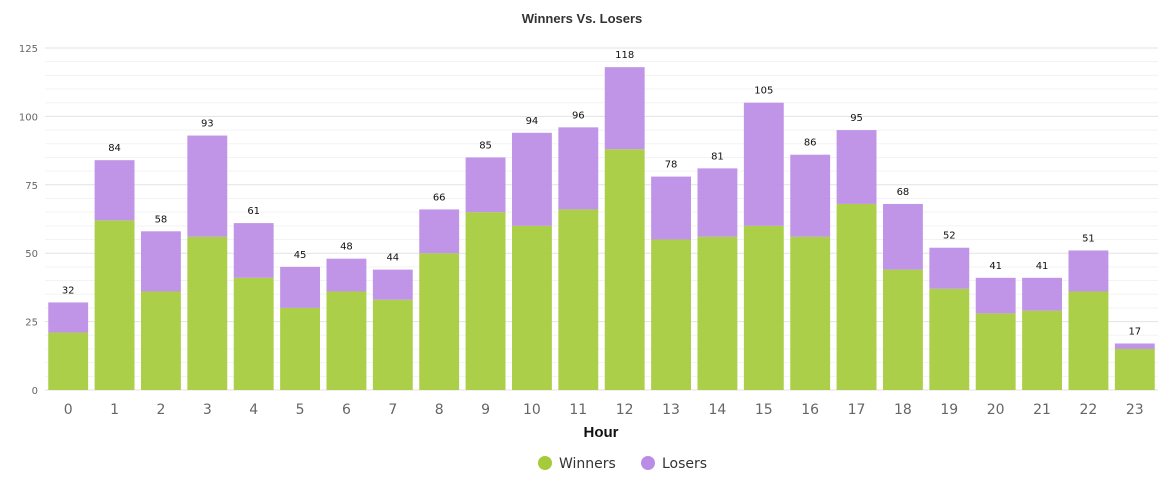  What do you see at coordinates (717, 156) in the screenshot?
I see `total-label-14: 81` at bounding box center [717, 156].